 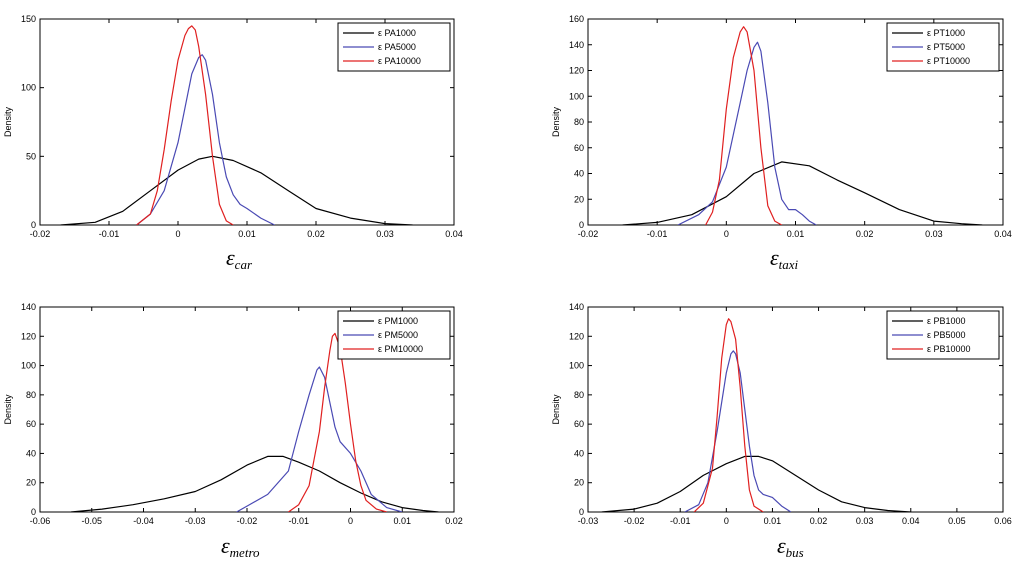 I want to click on x-tick-label: -0.05, so click(x=91, y=521).